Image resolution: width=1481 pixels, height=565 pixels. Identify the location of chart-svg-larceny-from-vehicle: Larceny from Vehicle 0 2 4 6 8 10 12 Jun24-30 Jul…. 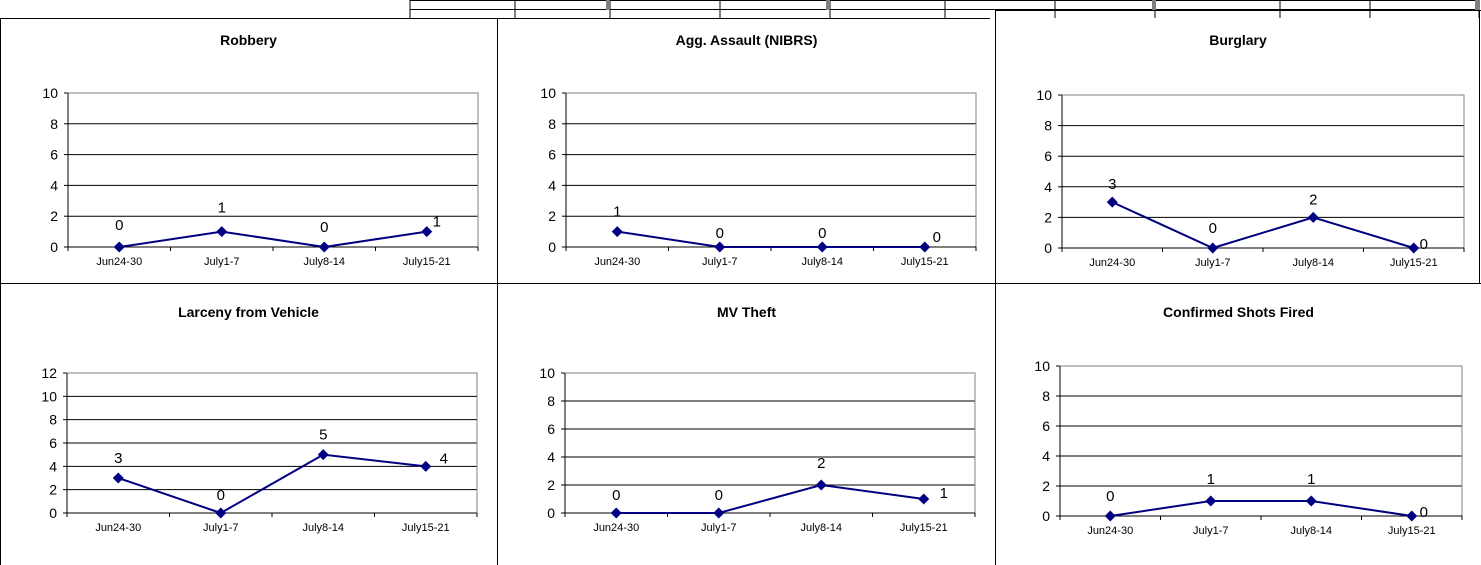
(259, 419).